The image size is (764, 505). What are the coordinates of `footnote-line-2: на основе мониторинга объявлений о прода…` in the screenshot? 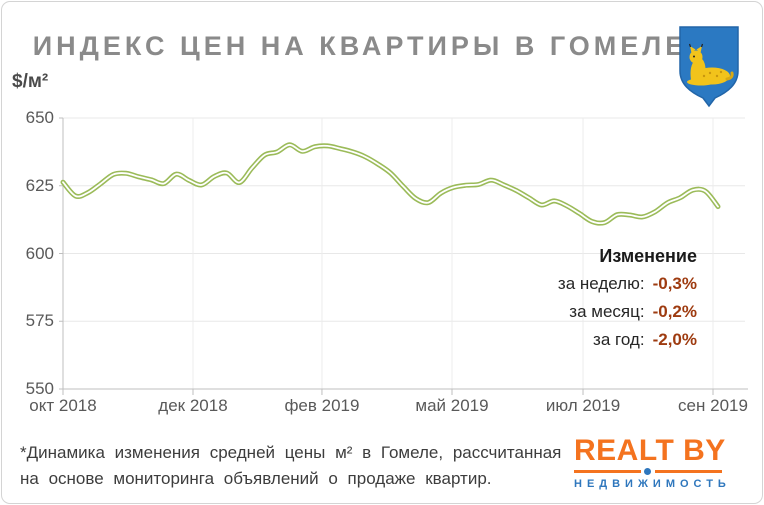 It's located at (256, 478).